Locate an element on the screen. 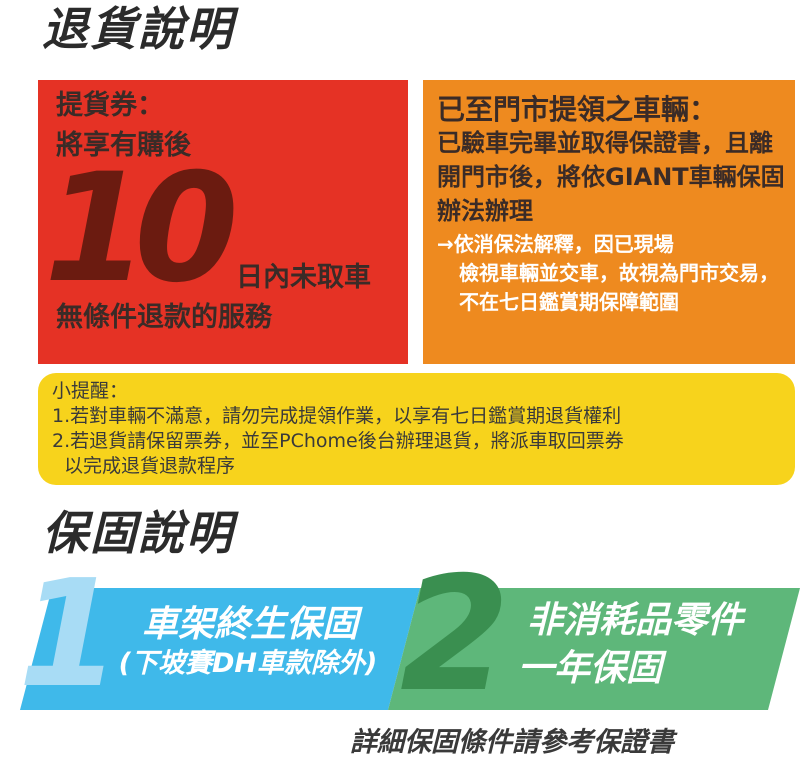  reminder-item-1: 1.若對車輛不滿意，請勿完成提領作業，以享有七日鑑賞期退貨權利 is located at coordinates (337, 416).